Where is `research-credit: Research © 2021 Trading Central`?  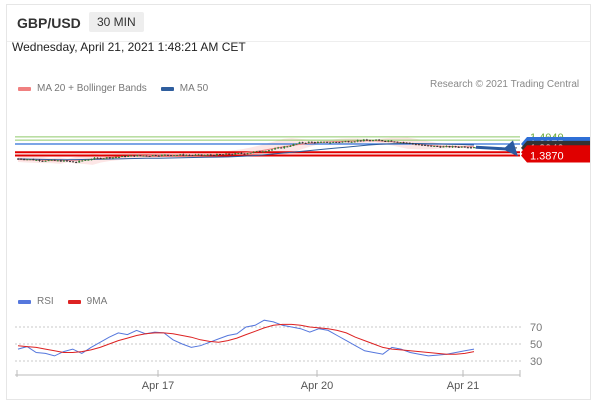 research-credit: Research © 2021 Trading Central is located at coordinates (505, 84).